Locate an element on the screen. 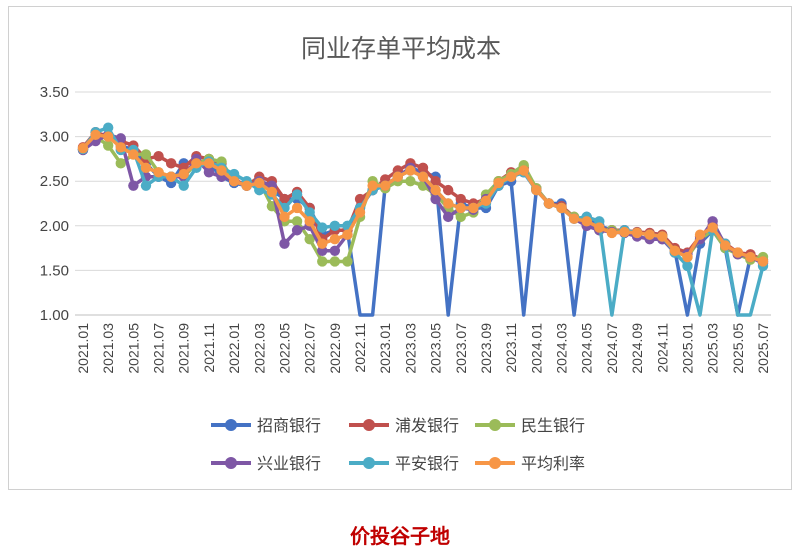 The width and height of the screenshot is (800, 551). x-tick-label: 2024.07 is located at coordinates (612, 348).